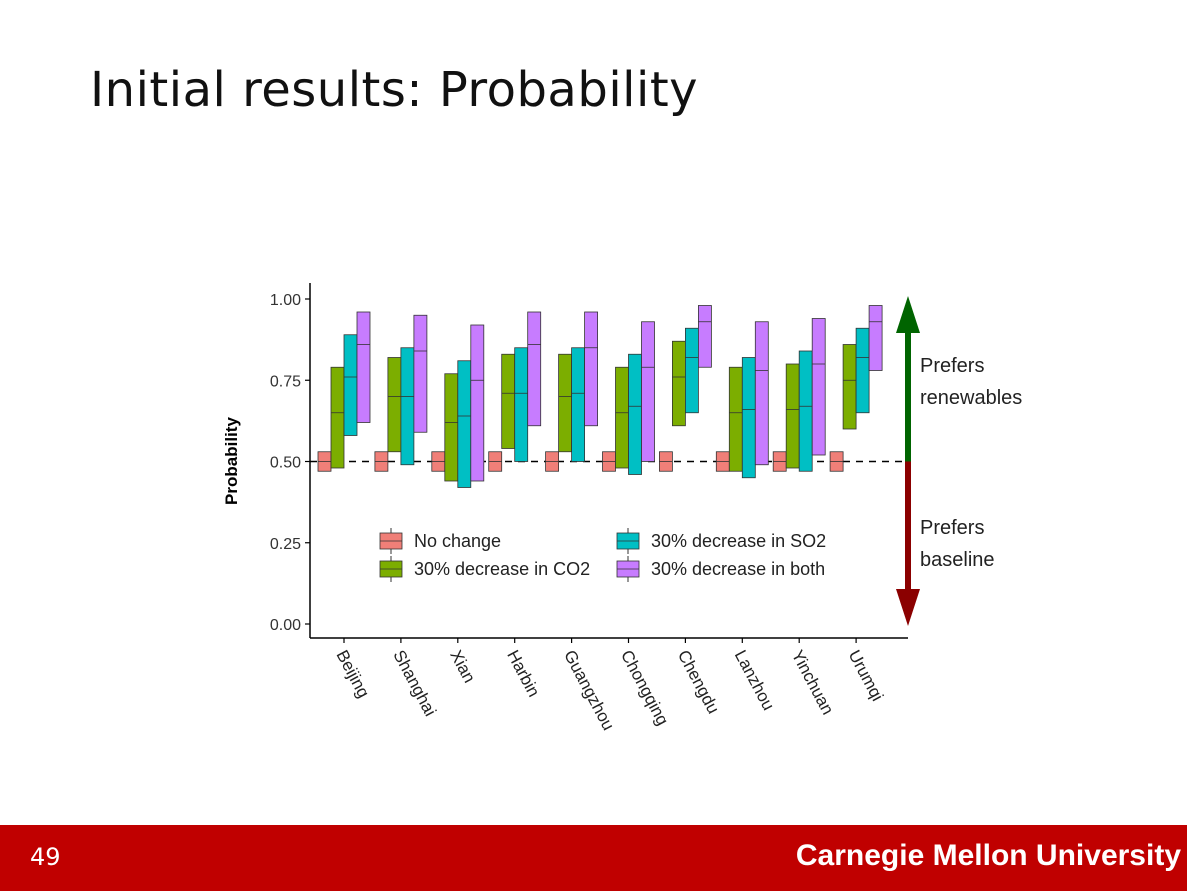 The image size is (1187, 891). Describe the element at coordinates (813, 682) in the screenshot. I see `x-tick-label: Yinchuan` at that location.